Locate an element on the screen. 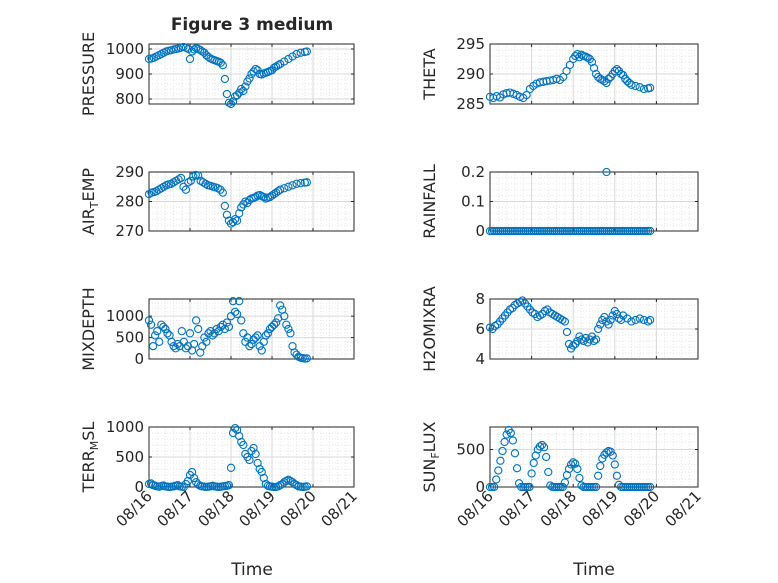 The width and height of the screenshot is (778, 583). axes-frame is located at coordinates (594, 457).